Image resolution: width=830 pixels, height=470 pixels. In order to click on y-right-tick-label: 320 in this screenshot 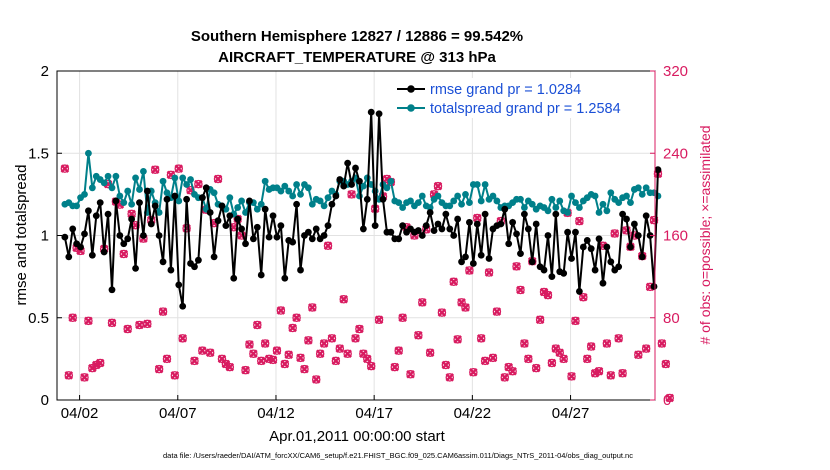, I will do `click(675, 71)`.